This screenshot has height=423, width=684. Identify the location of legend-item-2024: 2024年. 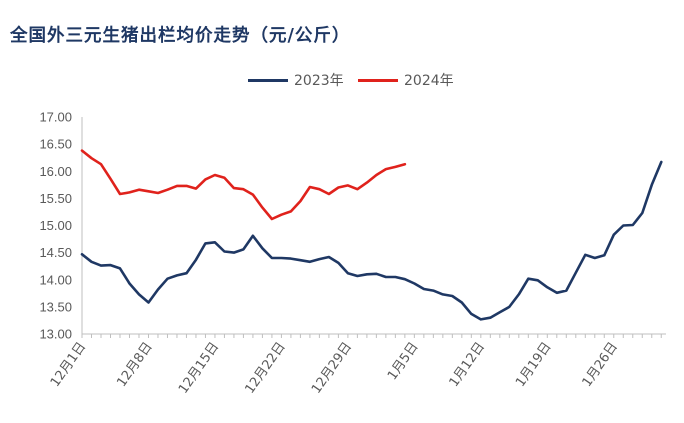
(406, 80).